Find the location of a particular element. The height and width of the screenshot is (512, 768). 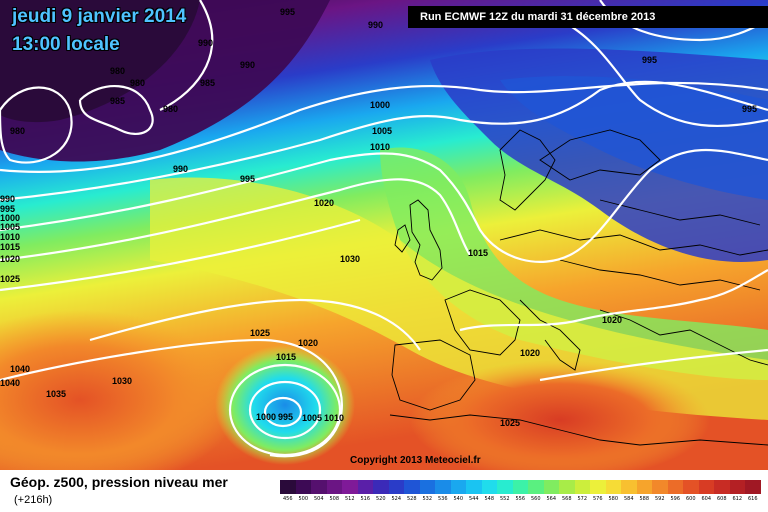

scale-value: 512 is located at coordinates (349, 499).